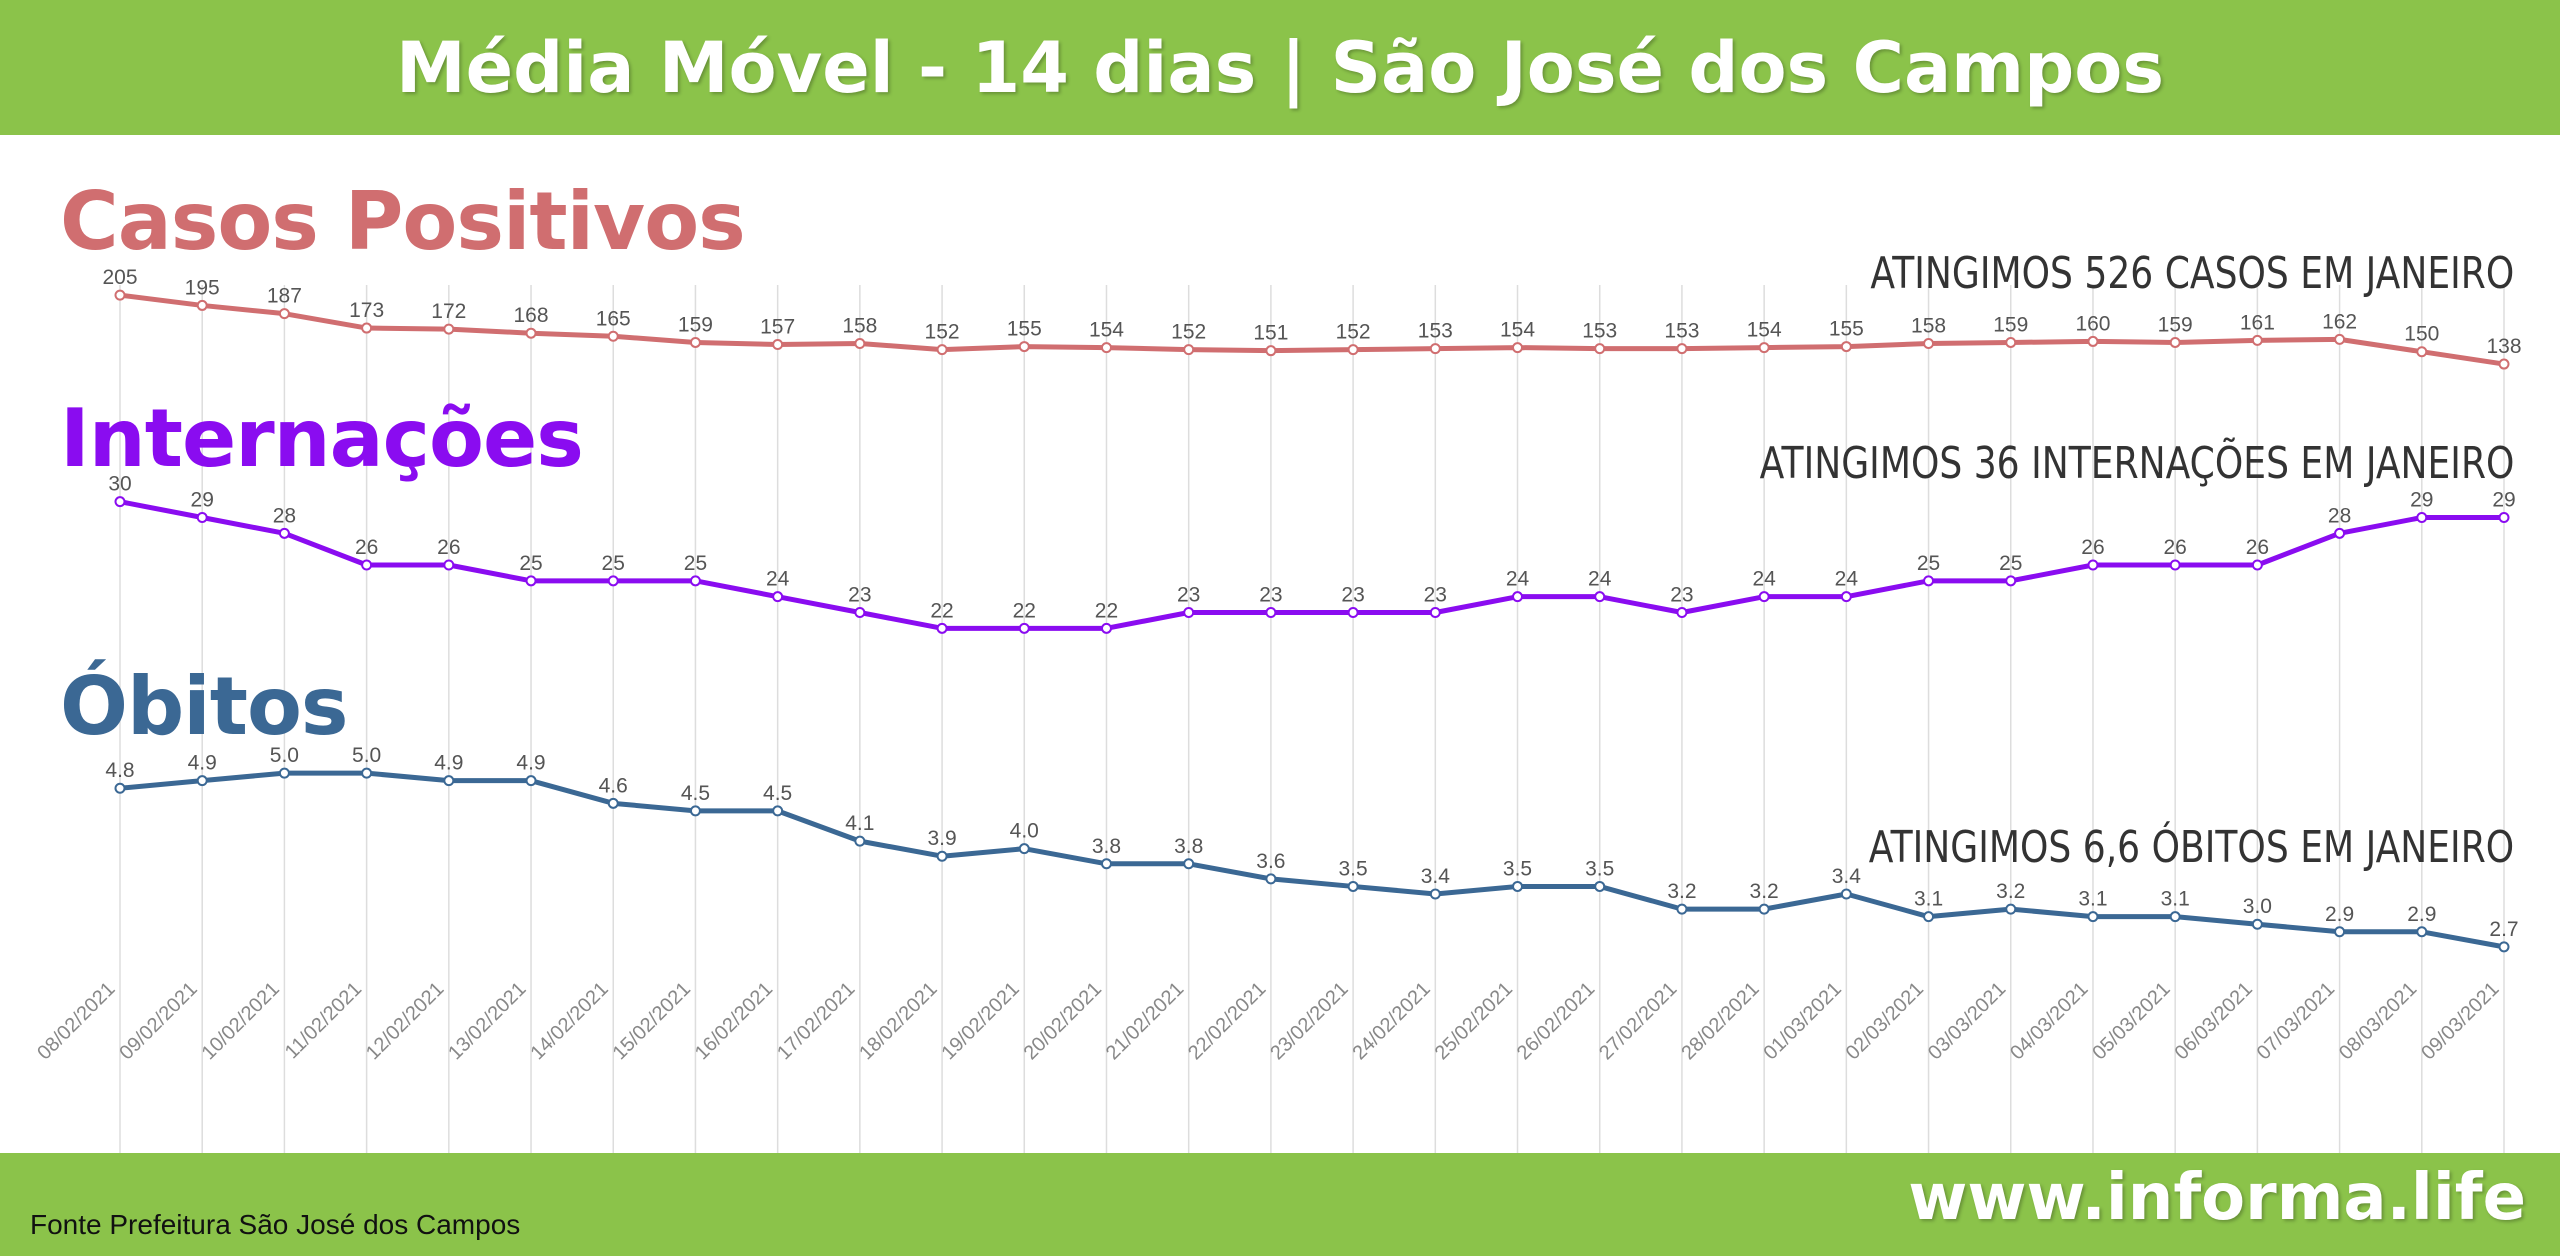 Image resolution: width=2560 pixels, height=1256 pixels. Describe the element at coordinates (158, 1021) in the screenshot. I see `x-tick-label: 09/02/2021` at that location.